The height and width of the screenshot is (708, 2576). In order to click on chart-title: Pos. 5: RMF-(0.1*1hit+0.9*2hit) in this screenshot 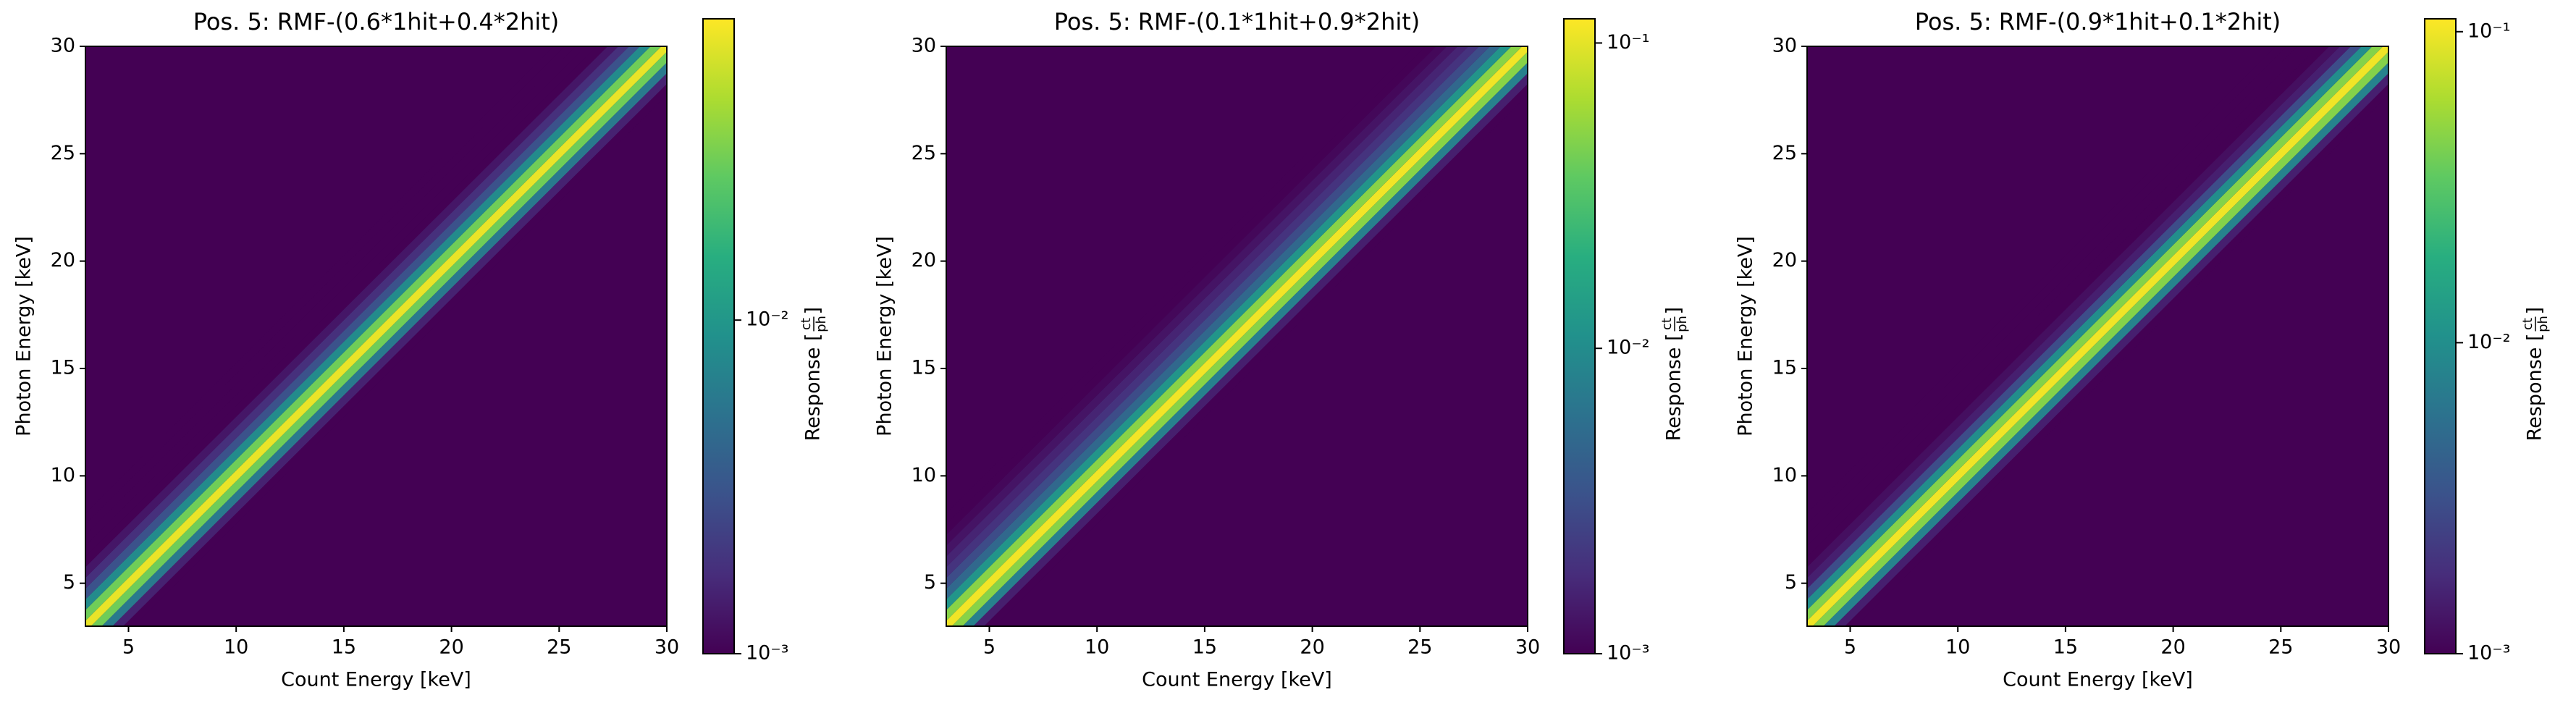, I will do `click(1237, 22)`.